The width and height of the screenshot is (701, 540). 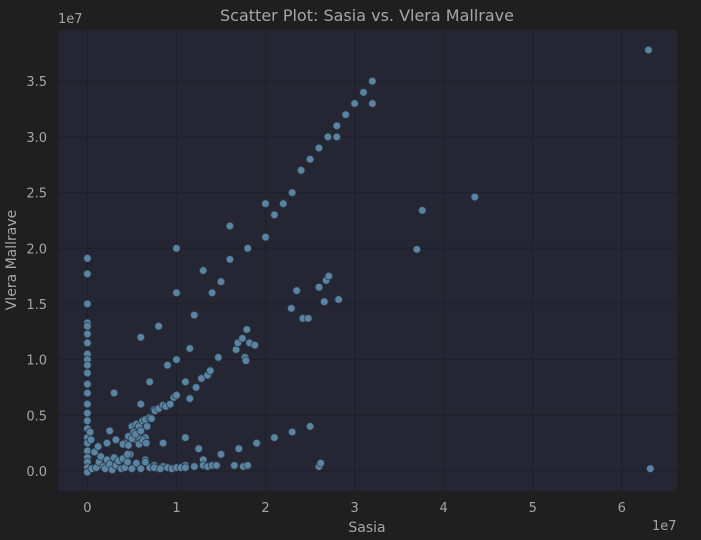 I want to click on x-tick-label: 4, so click(x=444, y=508).